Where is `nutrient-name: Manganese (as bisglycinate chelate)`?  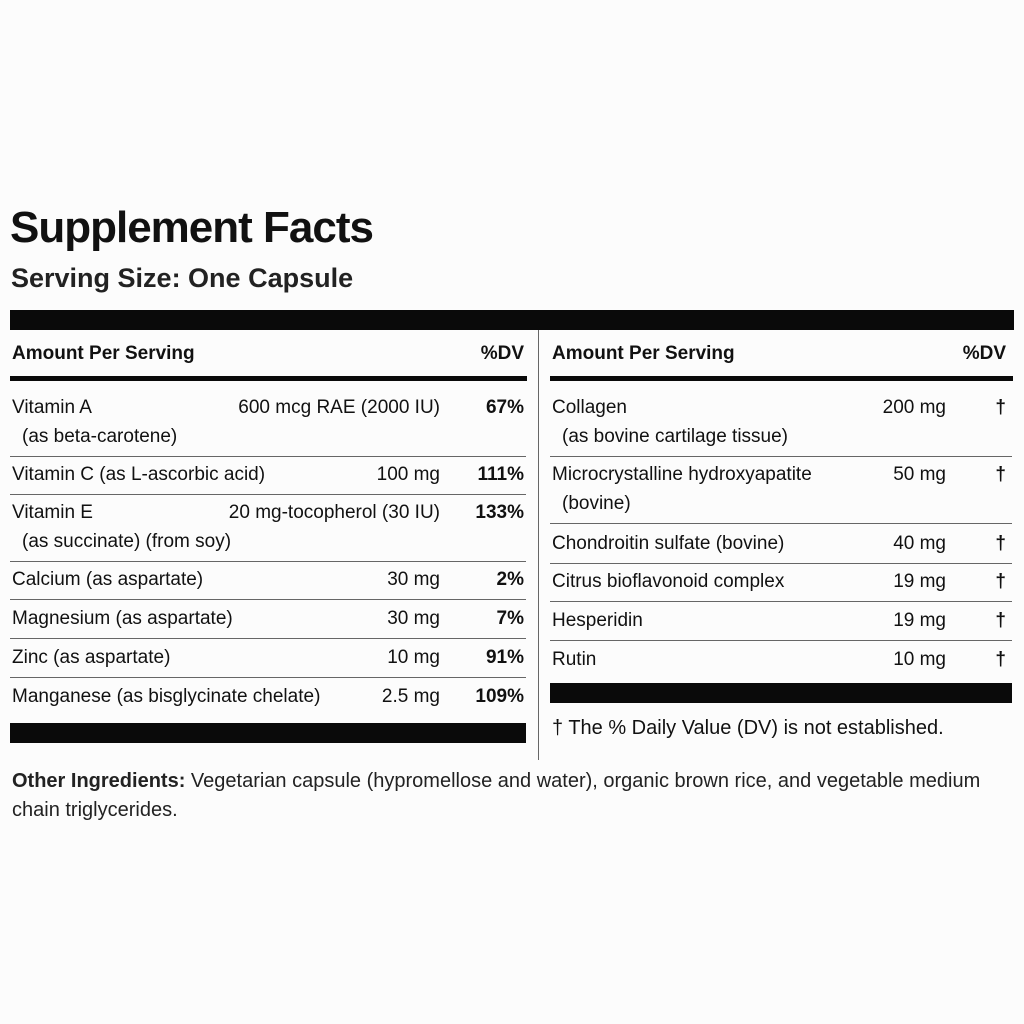 nutrient-name: Manganese (as bisglycinate chelate) is located at coordinates (166, 696).